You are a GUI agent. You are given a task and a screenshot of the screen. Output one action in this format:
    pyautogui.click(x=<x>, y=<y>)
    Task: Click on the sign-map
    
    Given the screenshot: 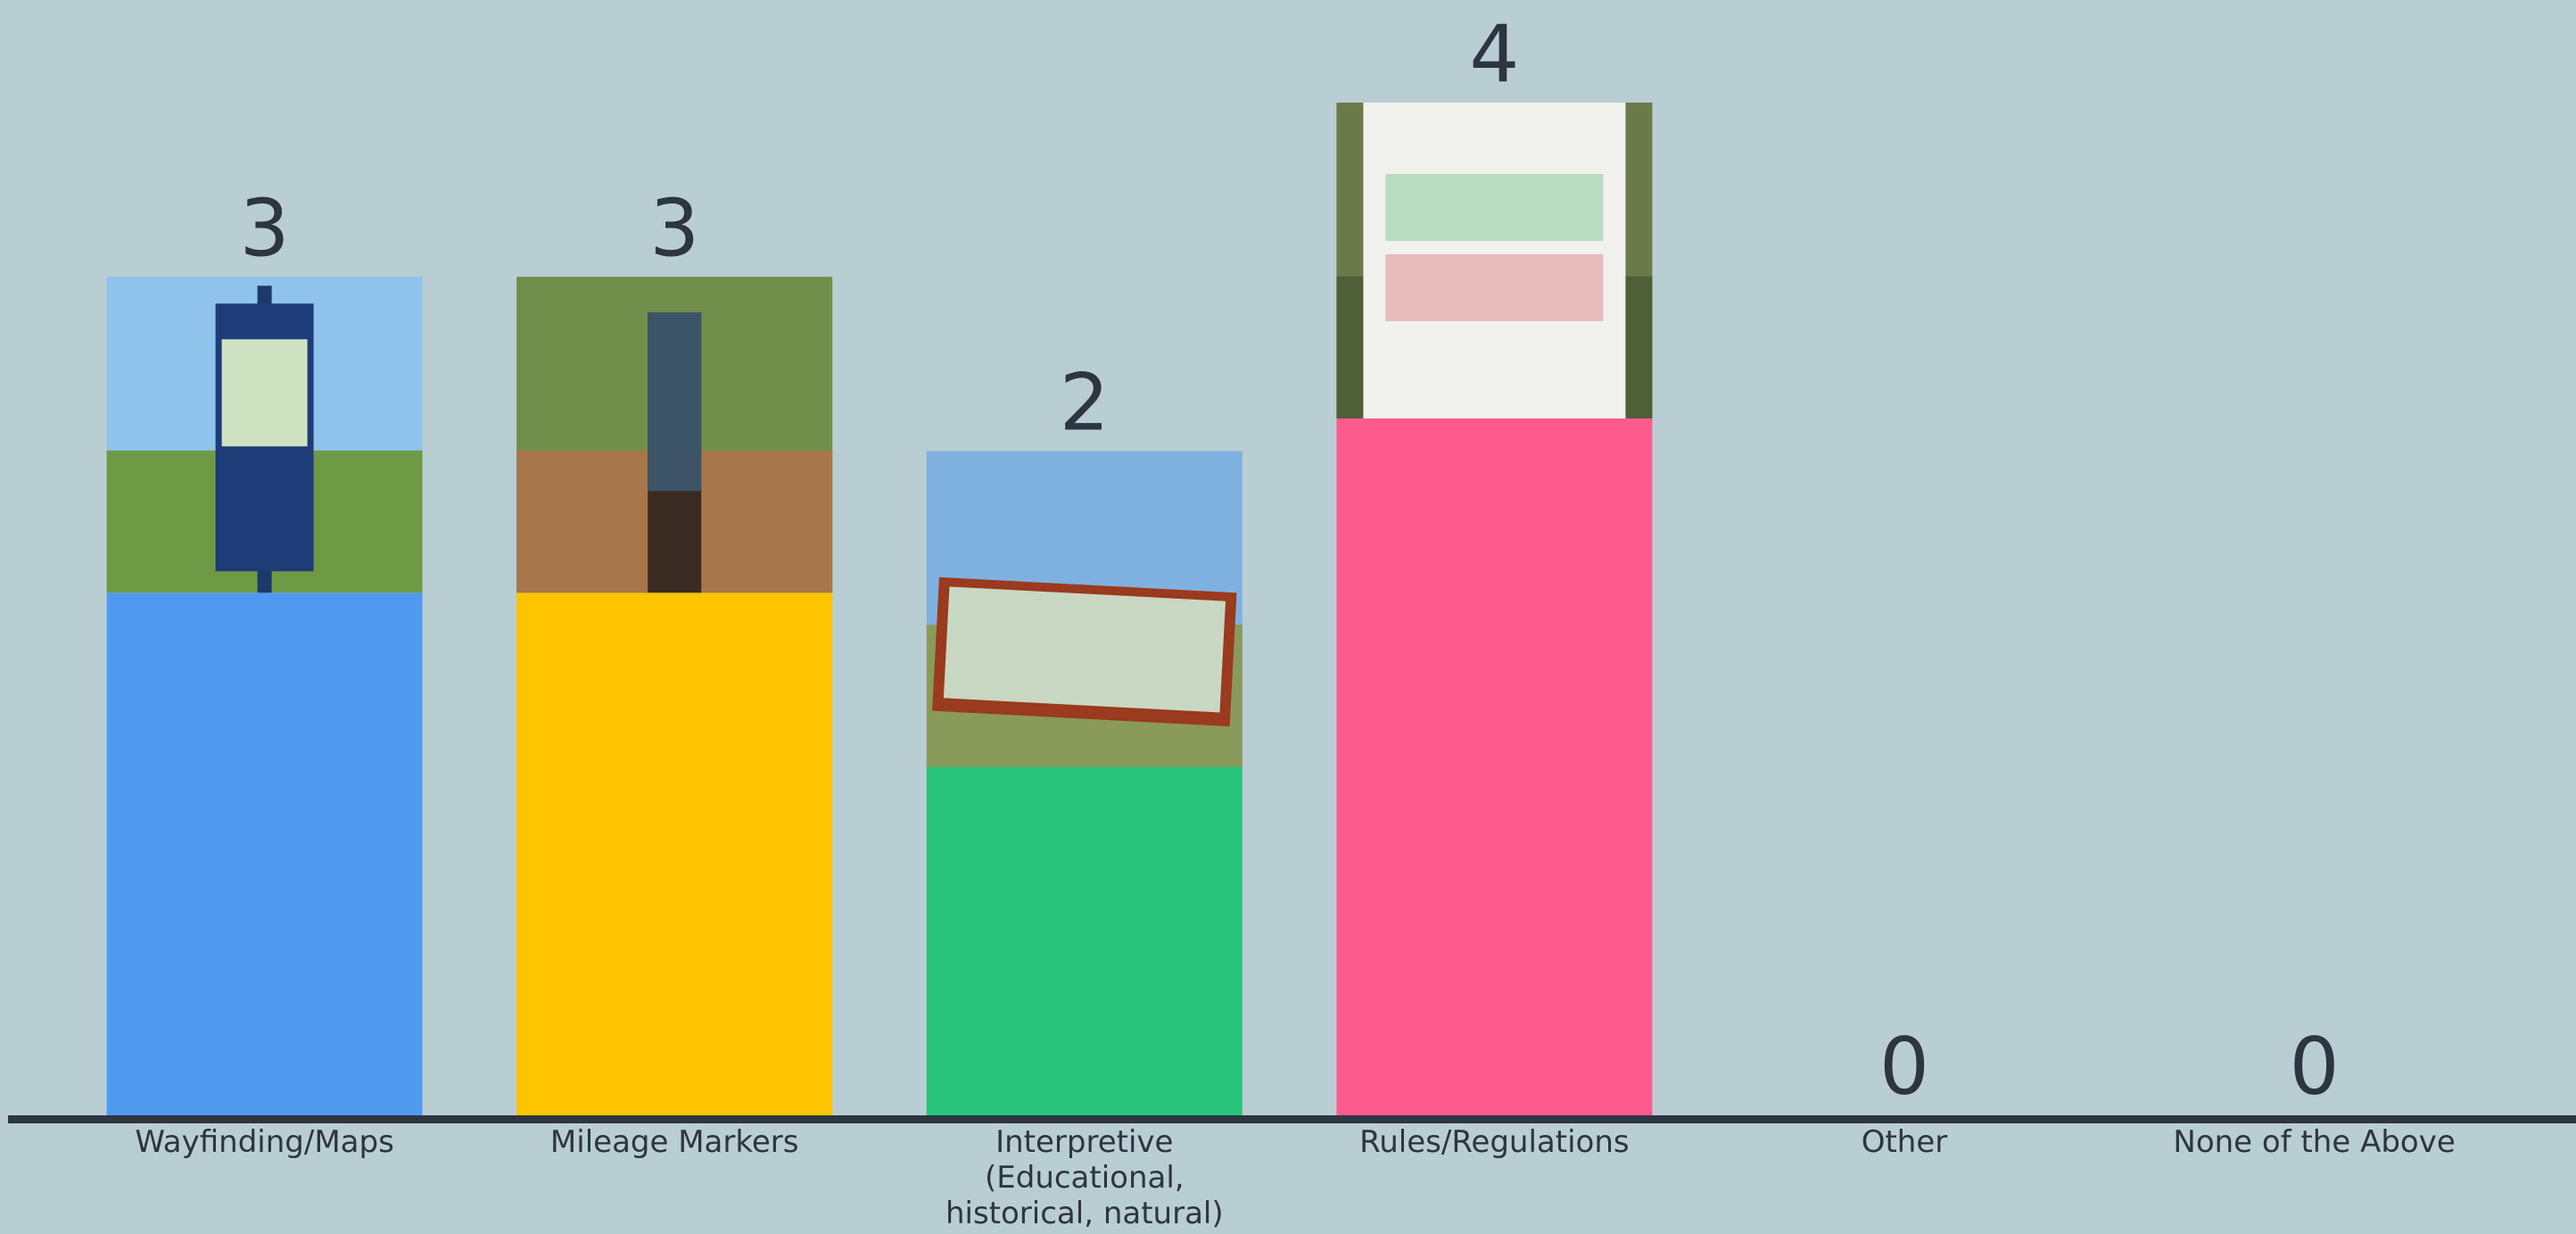 What is the action you would take?
    pyautogui.click(x=264, y=393)
    